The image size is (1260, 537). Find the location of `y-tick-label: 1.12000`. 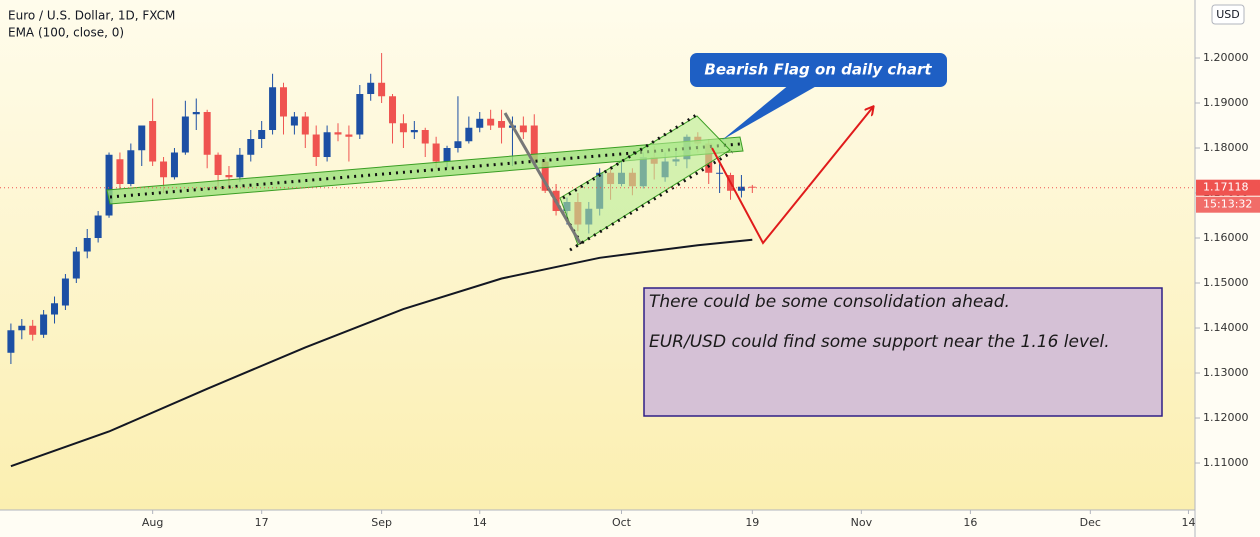

y-tick-label: 1.12000 is located at coordinates (1226, 417).